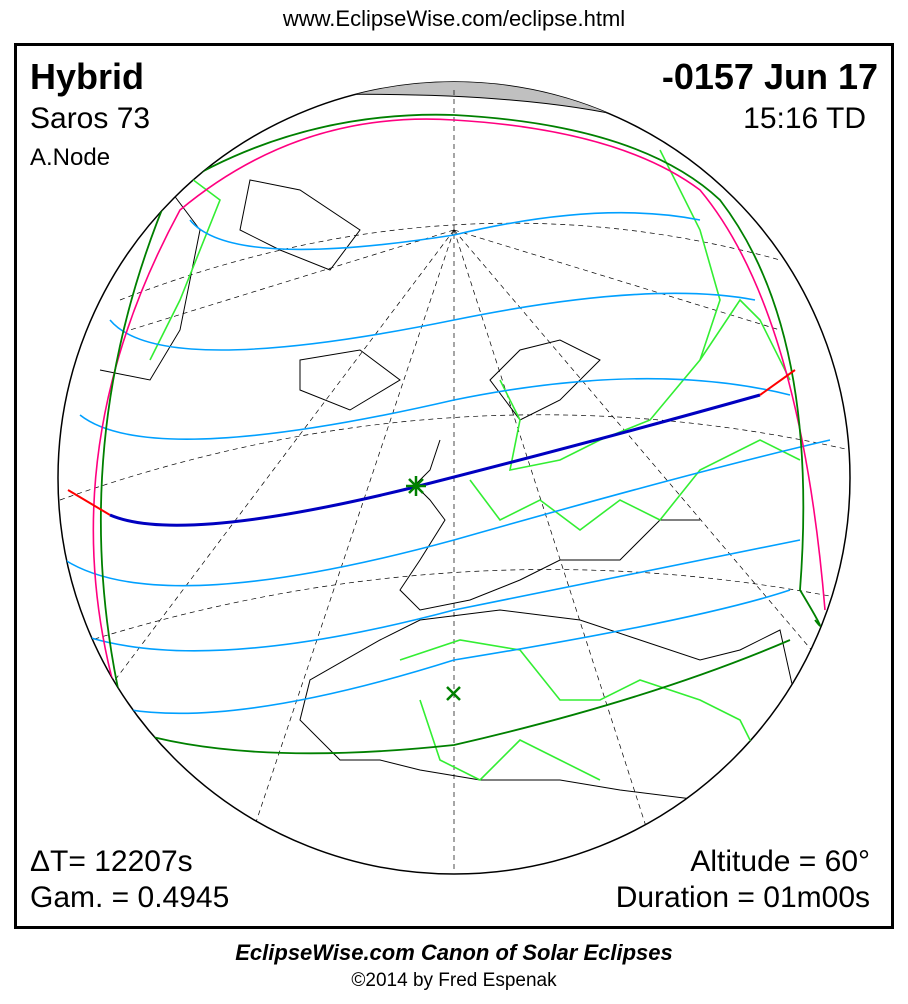 The width and height of the screenshot is (908, 1004). I want to click on greatest-eclipse-marker, so click(416, 486).